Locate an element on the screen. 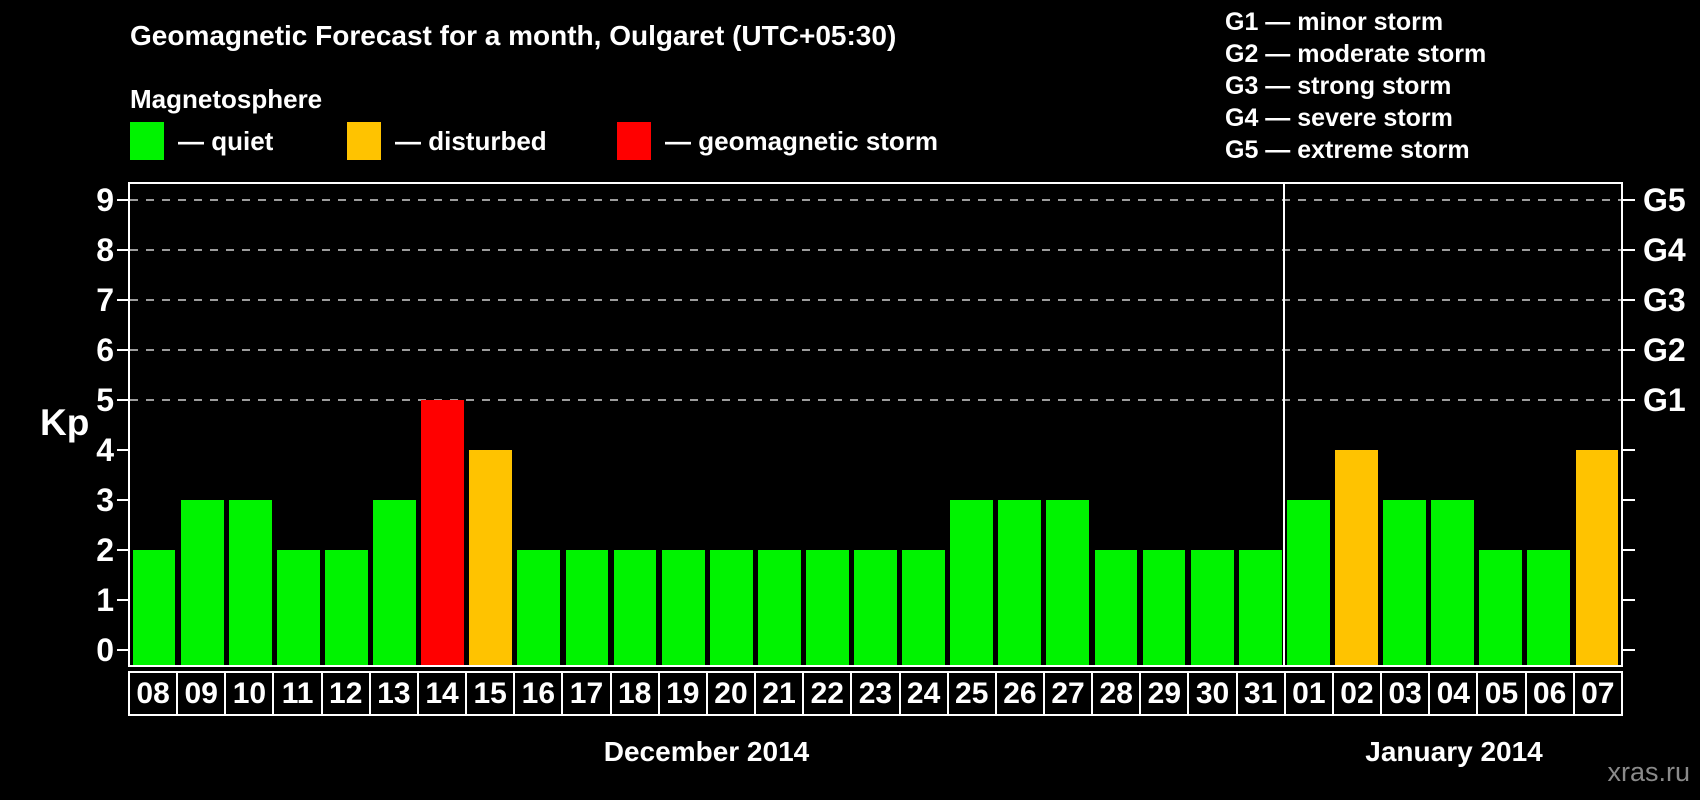 This screenshot has width=1700, height=800. storm-color-swatch is located at coordinates (634, 141).